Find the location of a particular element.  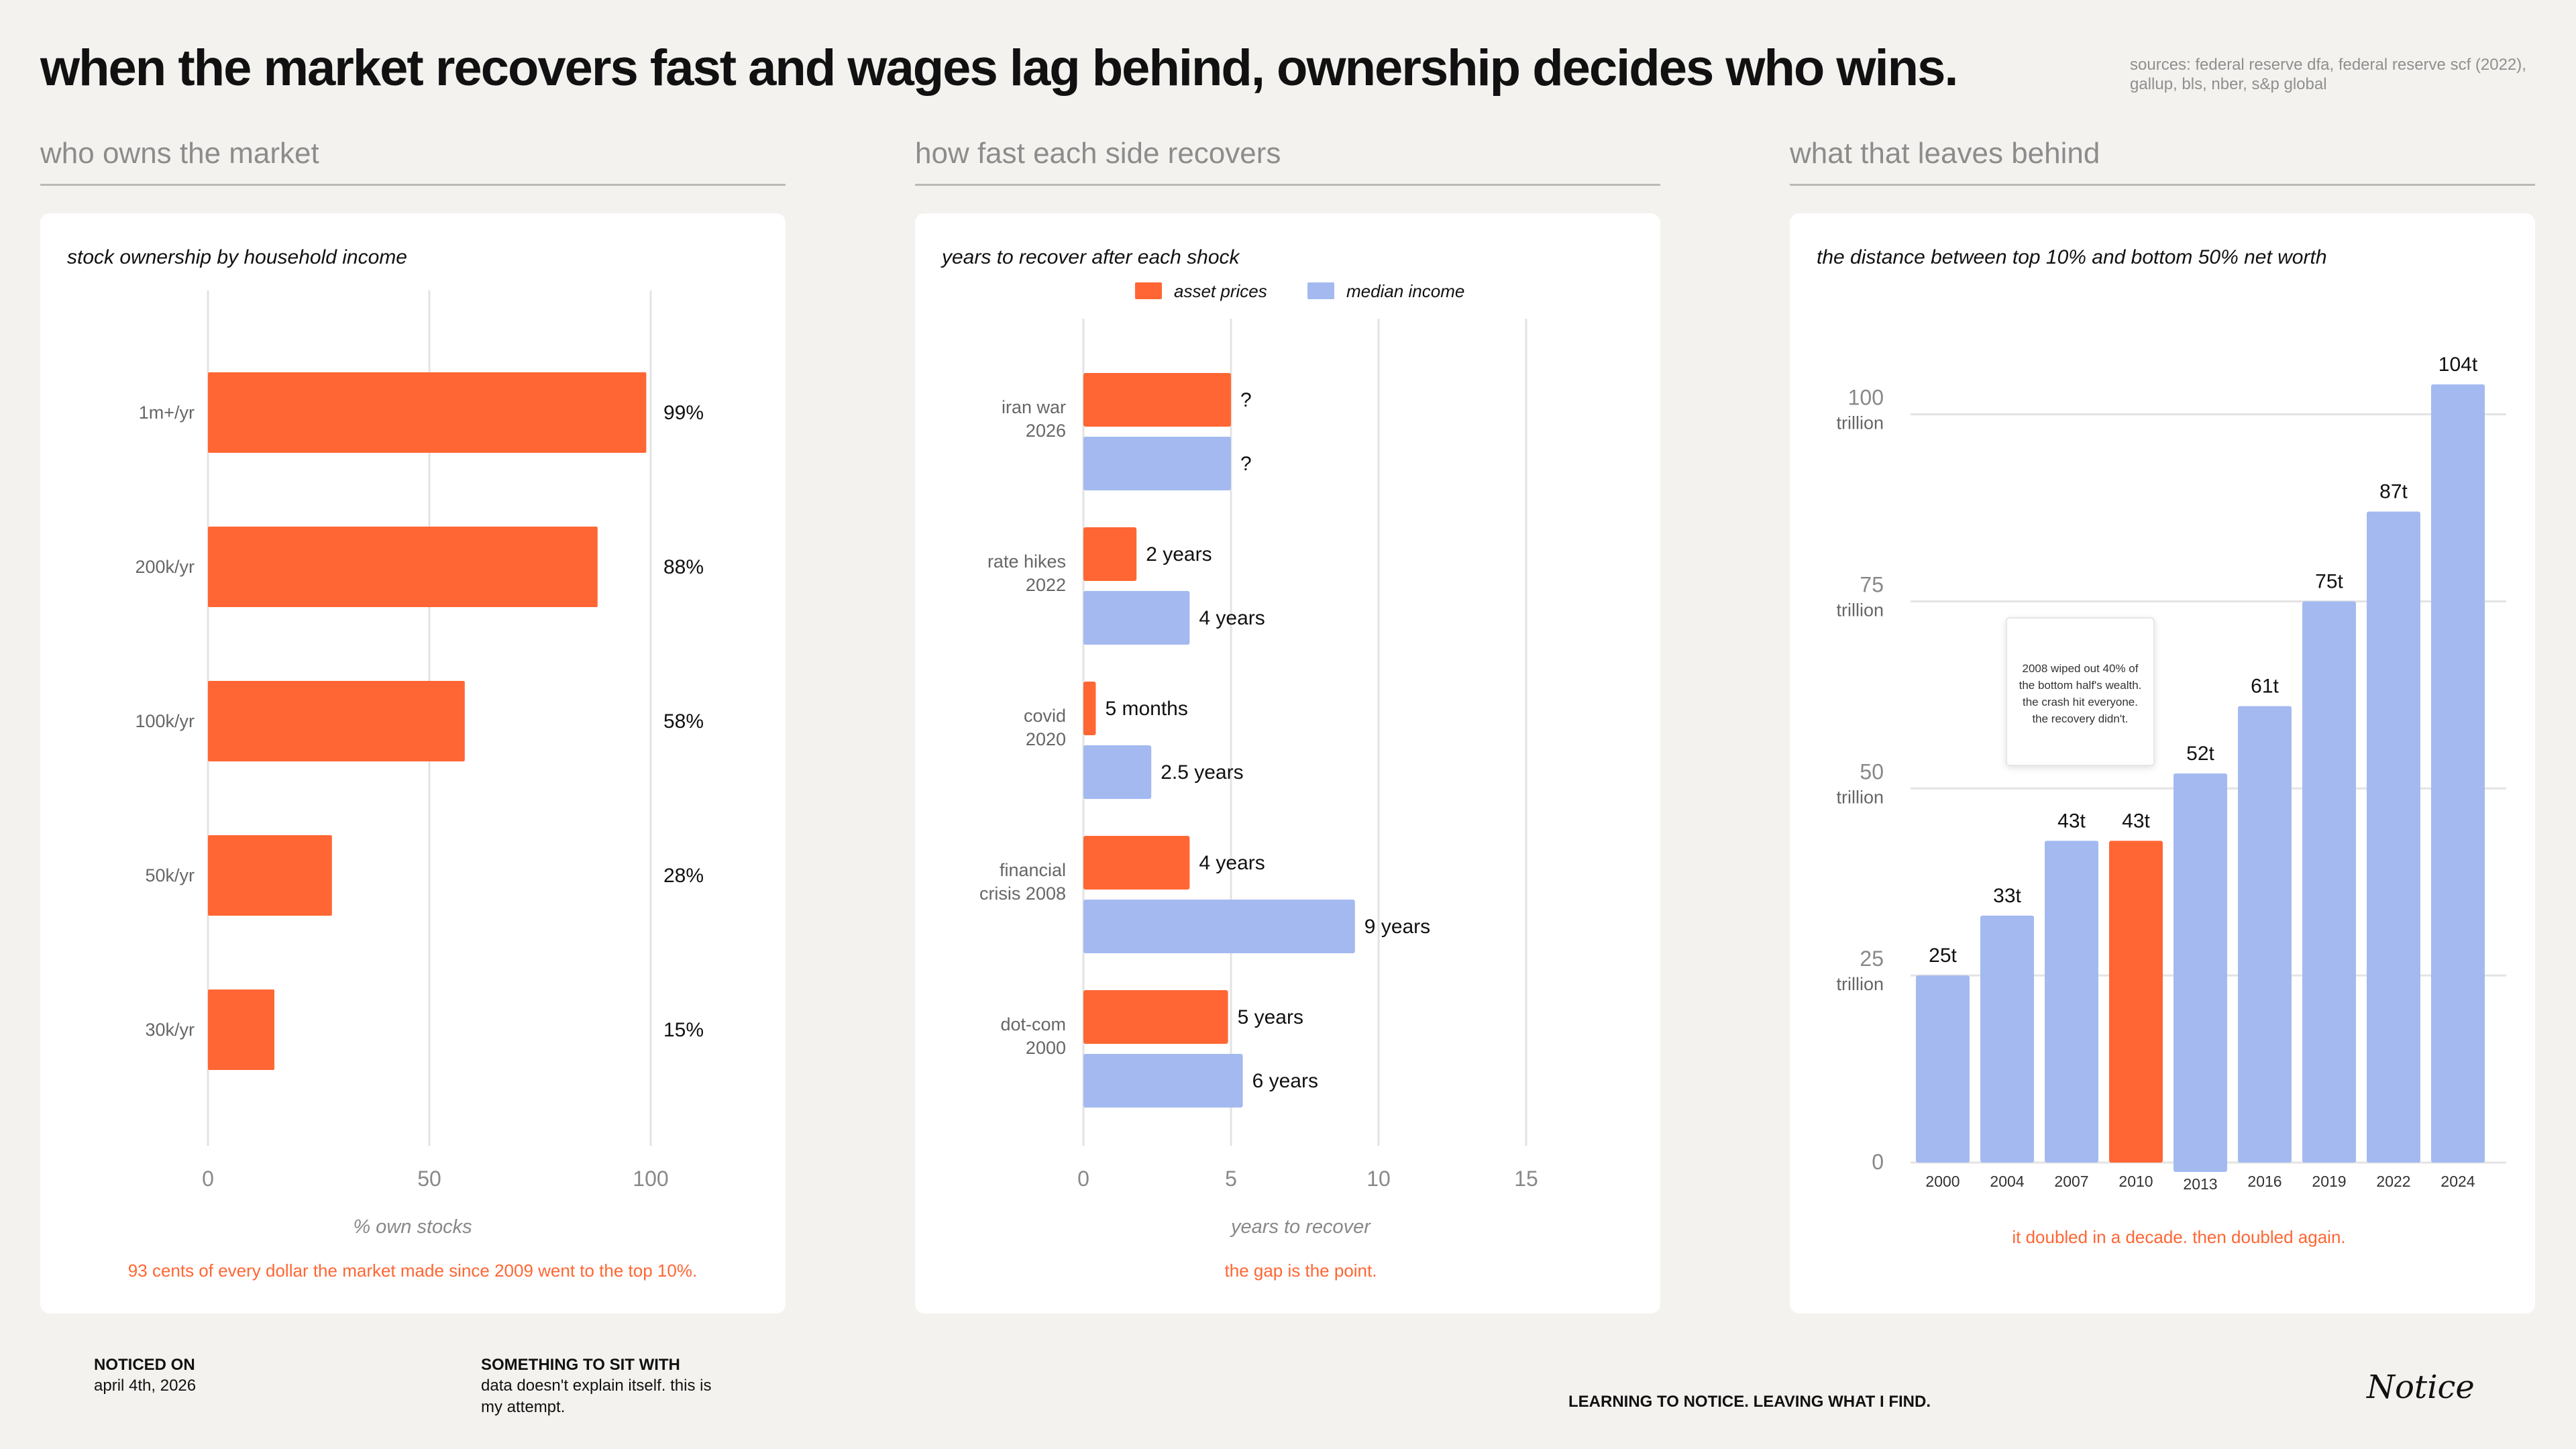

category-label: 2020 is located at coordinates (1046, 739).